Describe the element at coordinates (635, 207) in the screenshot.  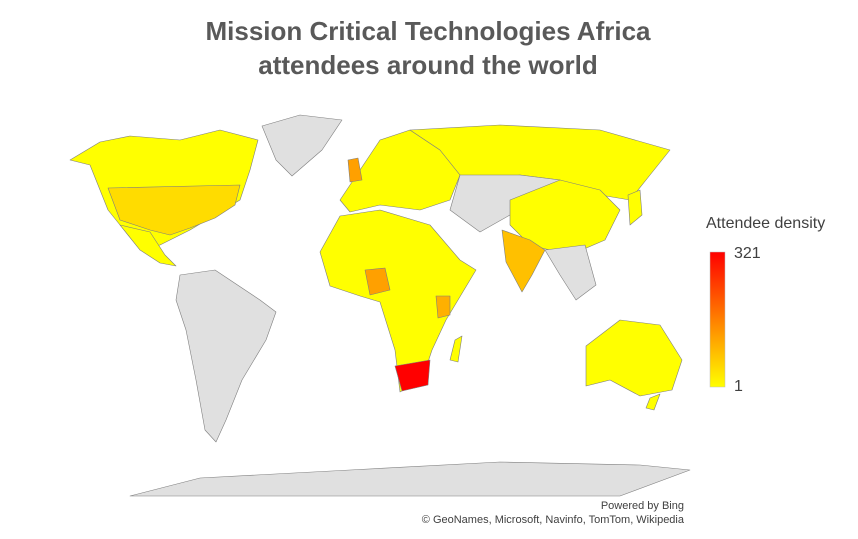
I see `japan` at that location.